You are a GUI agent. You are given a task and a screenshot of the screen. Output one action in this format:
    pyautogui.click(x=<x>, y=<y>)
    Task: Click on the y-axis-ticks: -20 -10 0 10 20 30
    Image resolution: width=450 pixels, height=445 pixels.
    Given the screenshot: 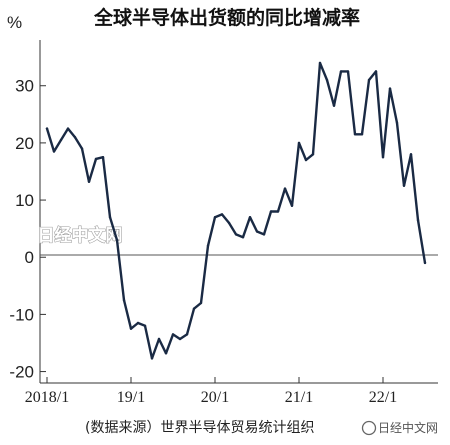 What is the action you would take?
    pyautogui.click(x=27, y=229)
    